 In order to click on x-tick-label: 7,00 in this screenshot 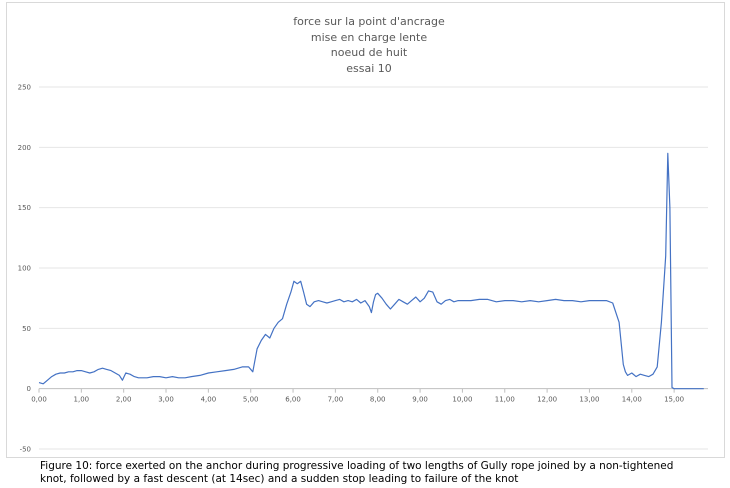, I will do `click(336, 400)`.